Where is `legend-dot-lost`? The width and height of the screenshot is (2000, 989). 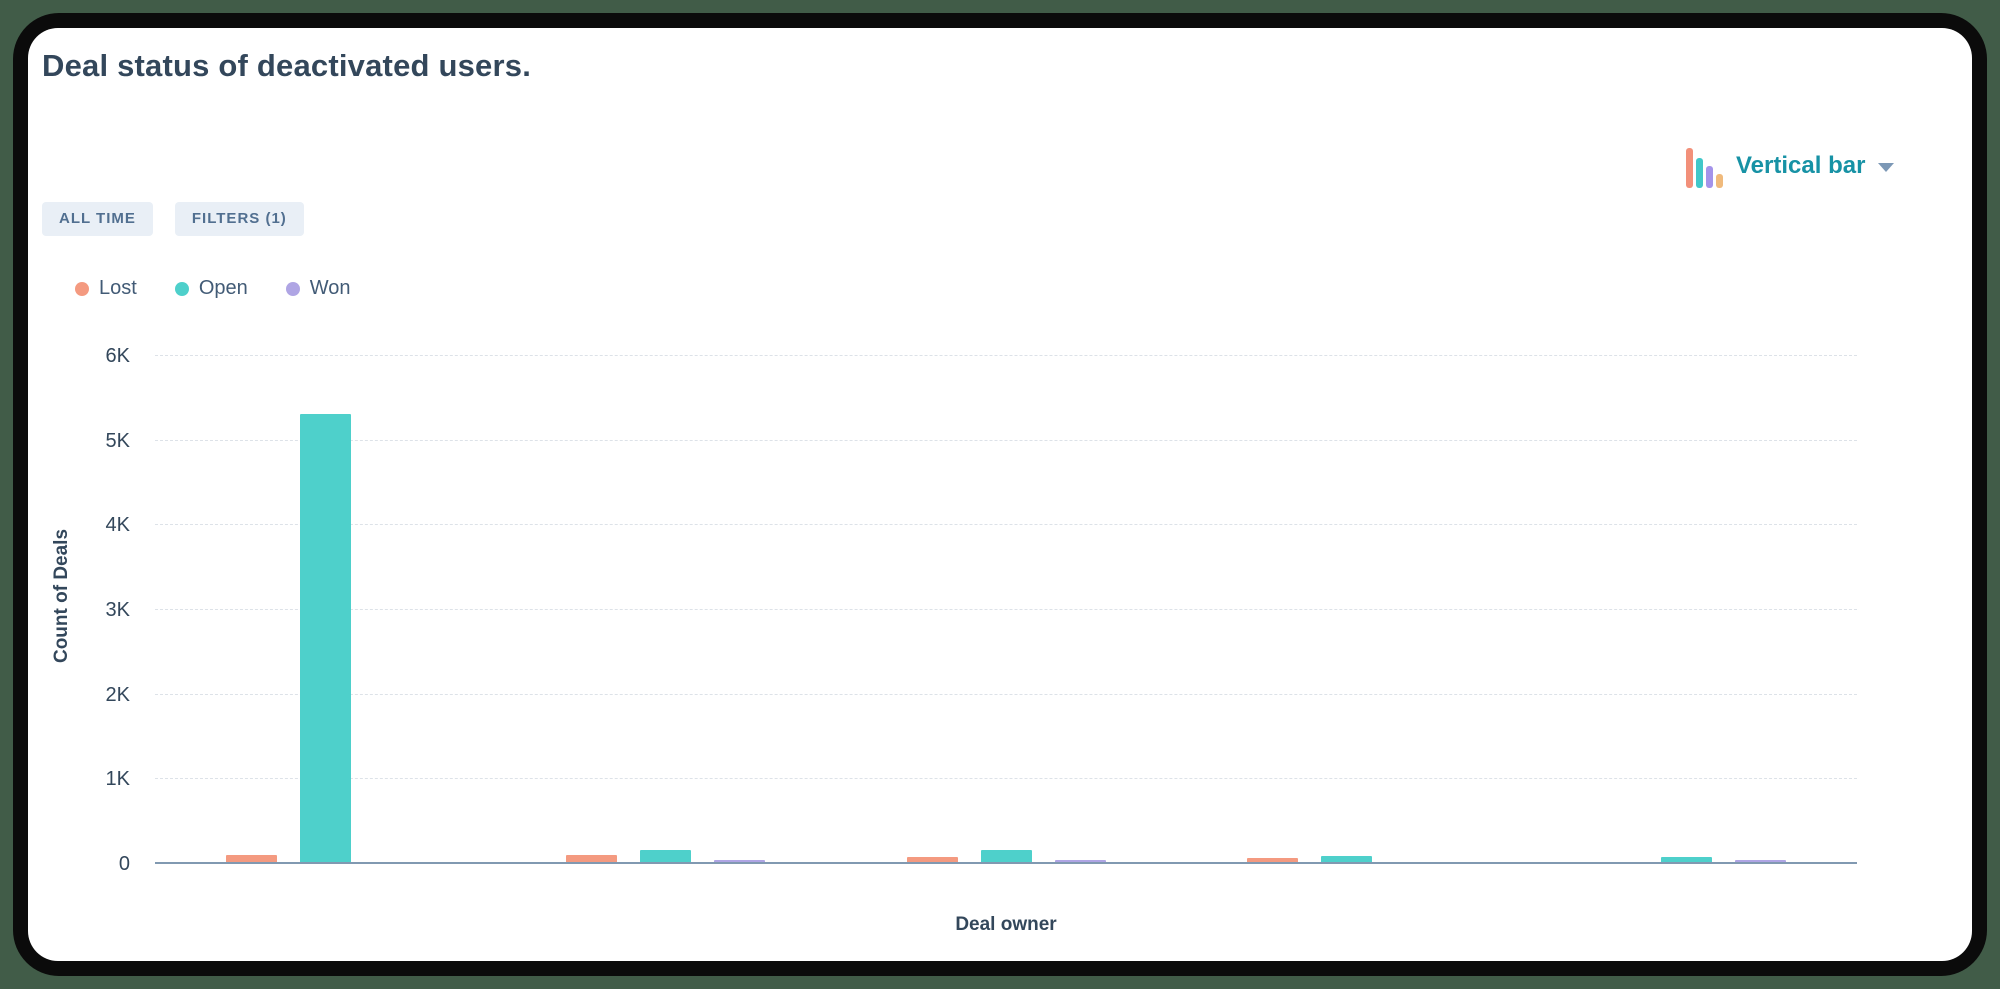 legend-dot-lost is located at coordinates (82, 288).